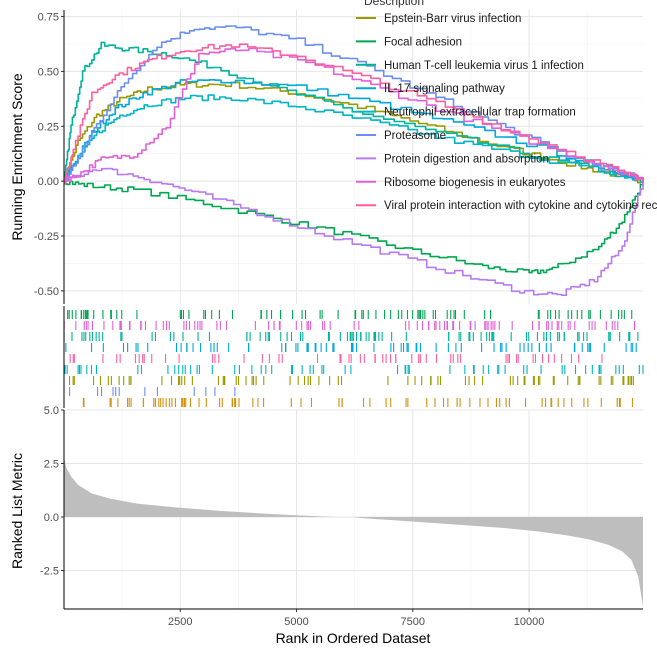  What do you see at coordinates (48, 72) in the screenshot?
I see `enrichment-y-tick-label: 0.50` at bounding box center [48, 72].